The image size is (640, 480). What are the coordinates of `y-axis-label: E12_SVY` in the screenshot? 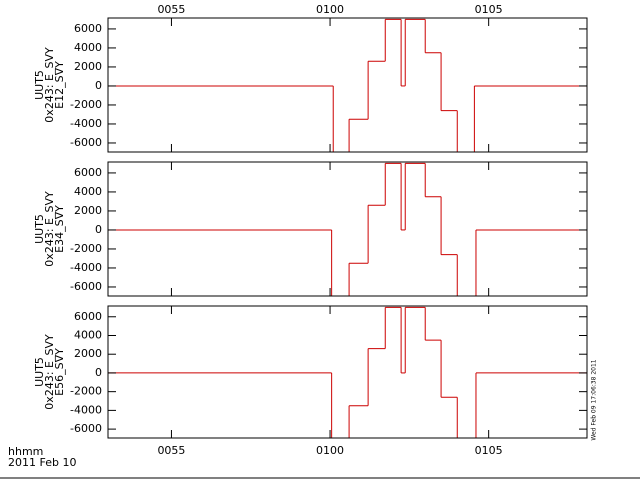 It's located at (59, 85).